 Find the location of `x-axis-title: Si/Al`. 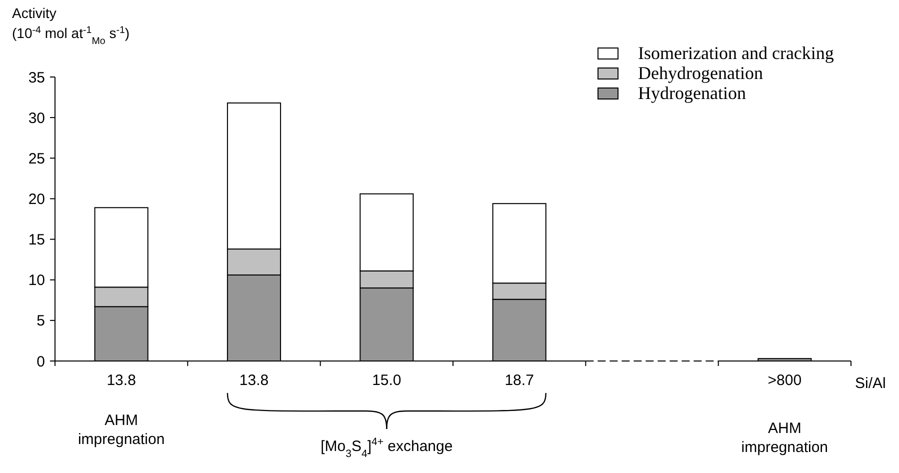

x-axis-title: Si/Al is located at coordinates (870, 383).